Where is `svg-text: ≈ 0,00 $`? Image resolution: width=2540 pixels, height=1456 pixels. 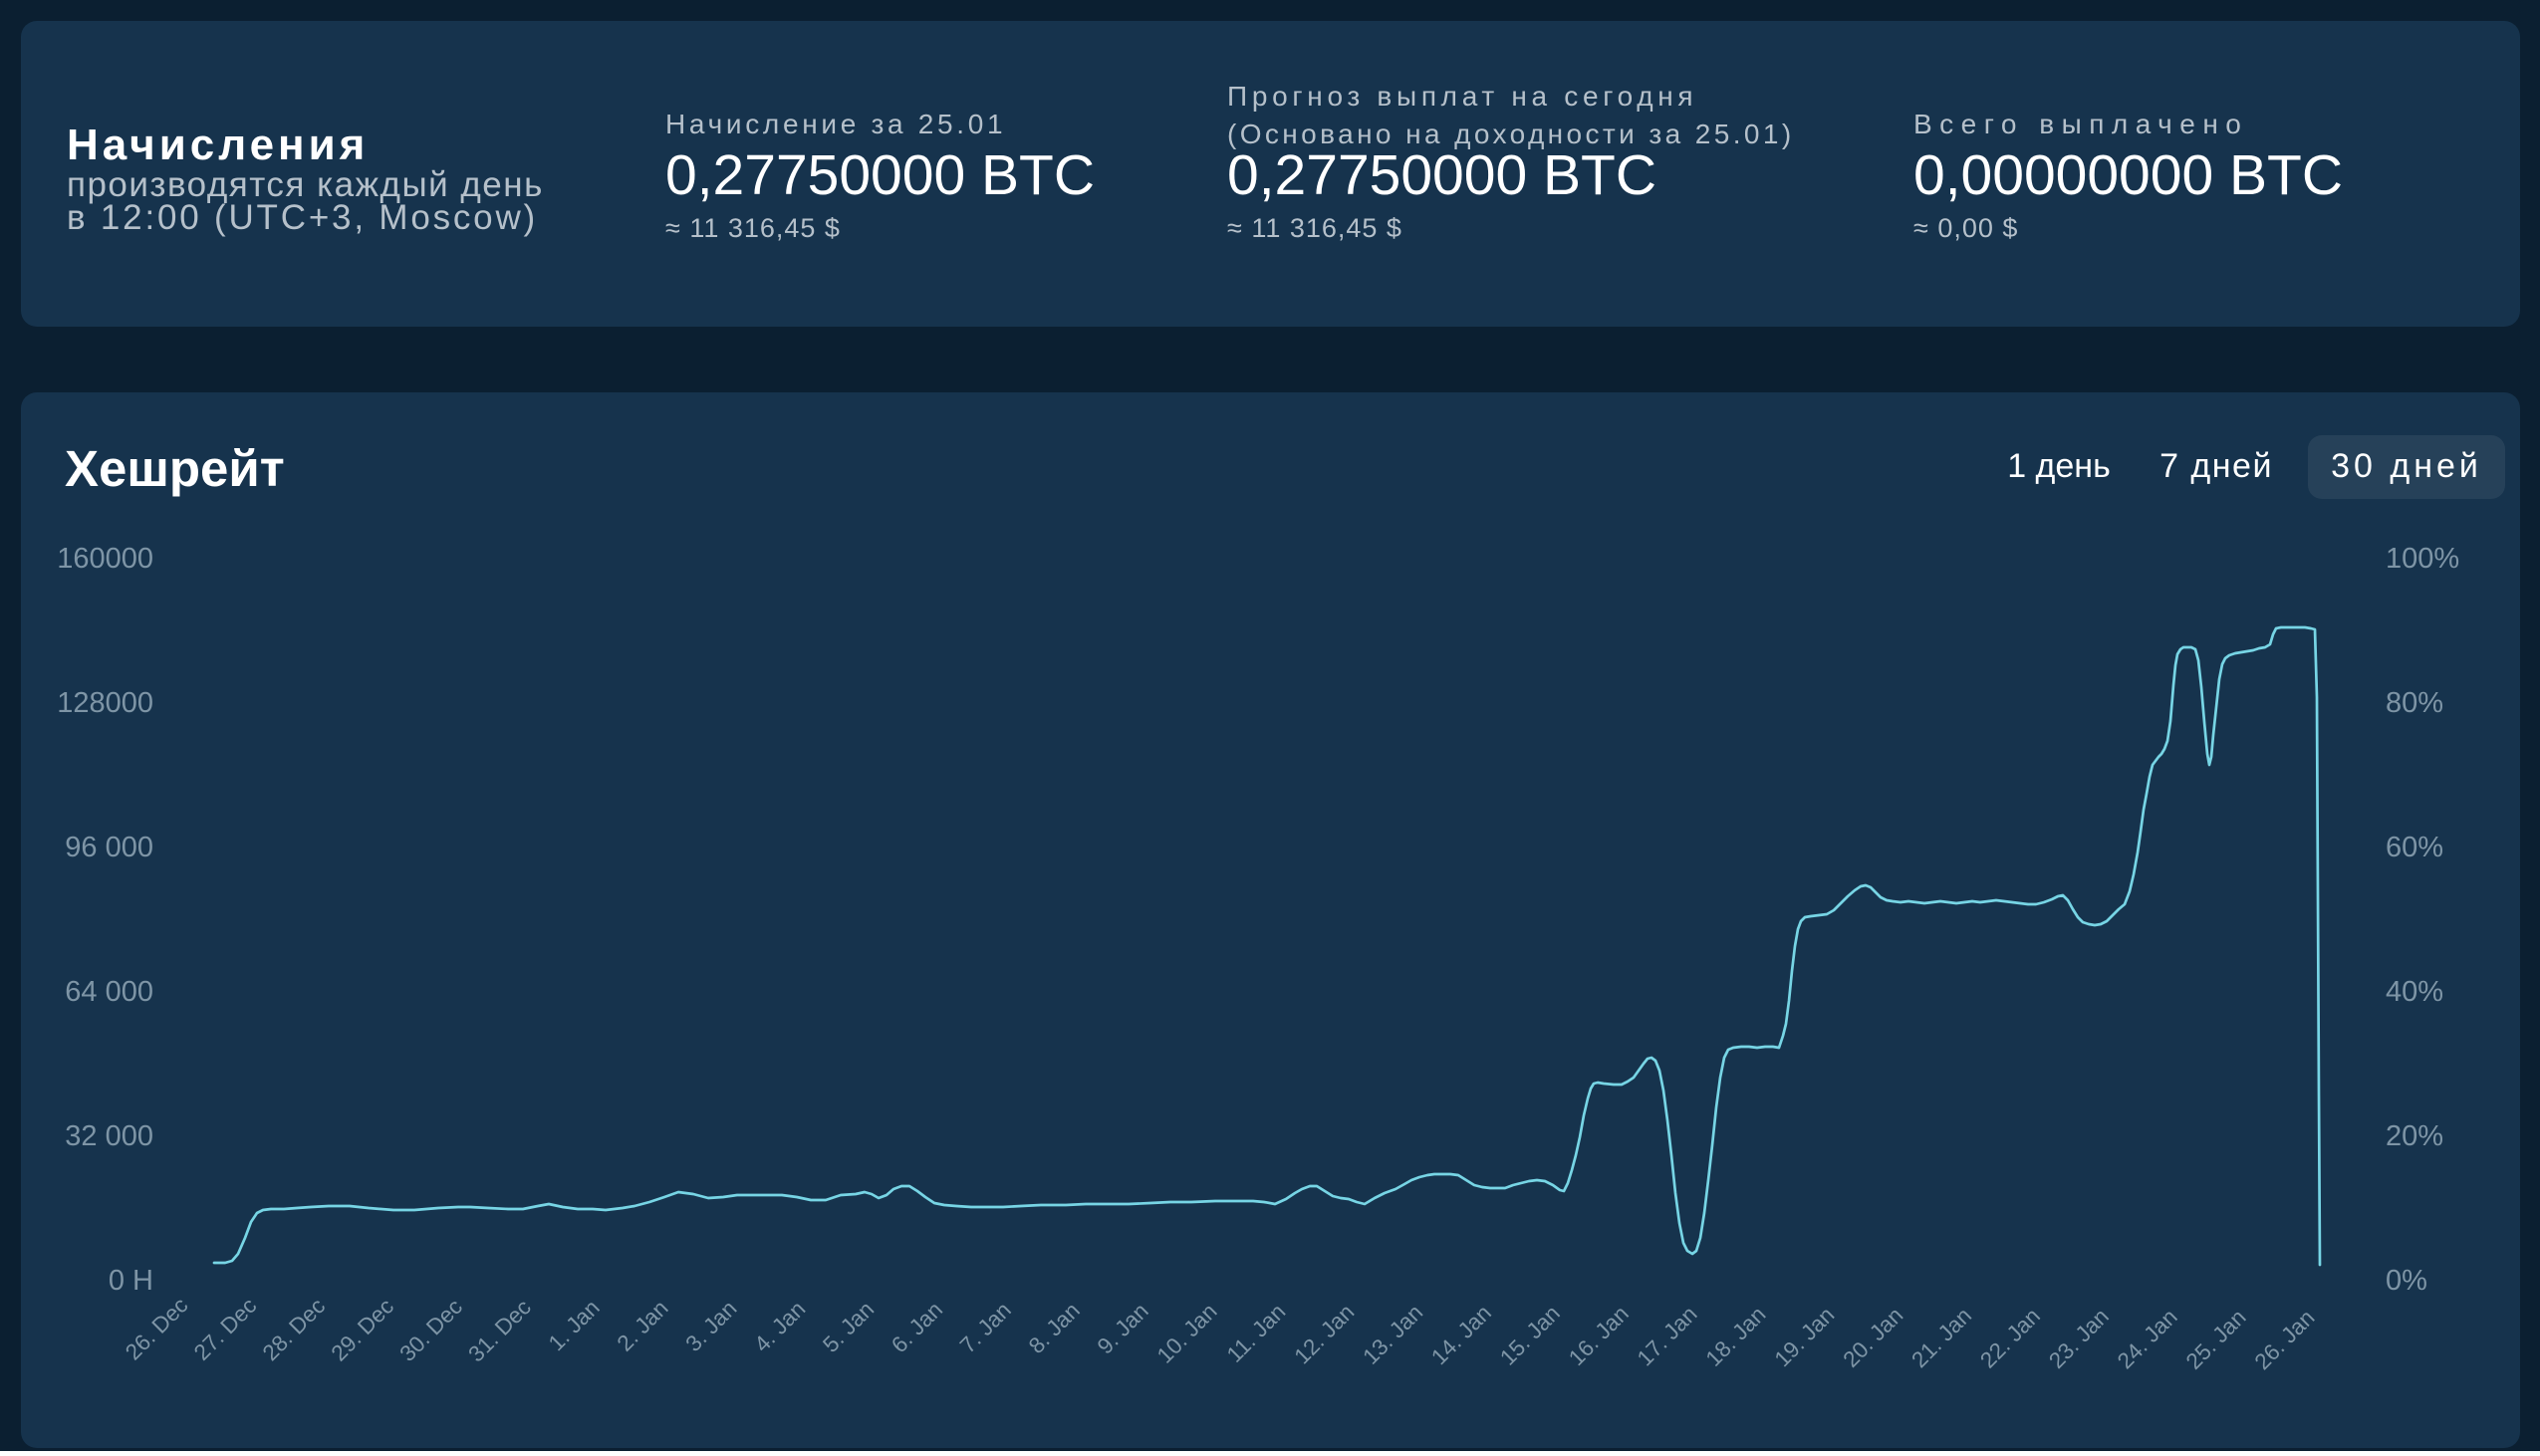
svg-text: ≈ 0,00 $ is located at coordinates (1965, 228).